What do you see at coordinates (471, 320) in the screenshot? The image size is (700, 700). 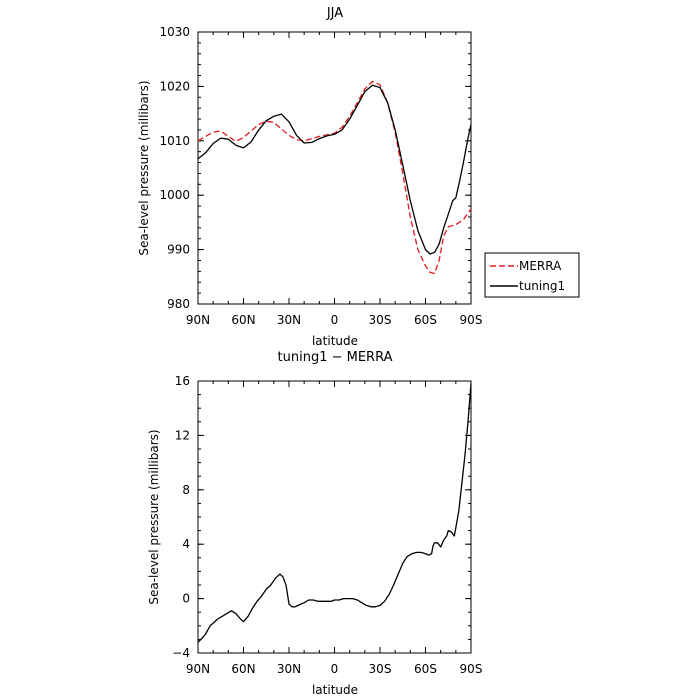 I see `top-x-tick-label: 90S` at bounding box center [471, 320].